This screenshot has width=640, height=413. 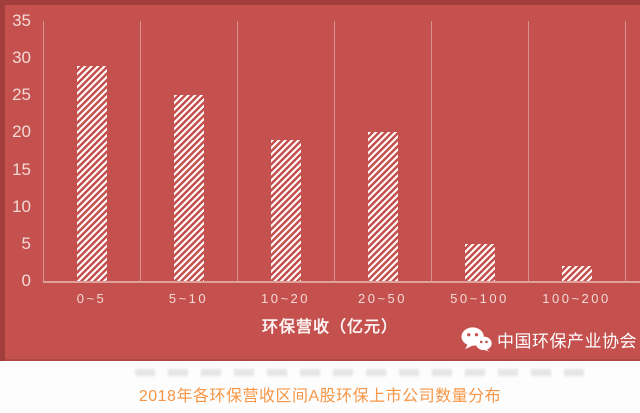 I want to click on x-tick-label: 50~100, so click(x=479, y=298).